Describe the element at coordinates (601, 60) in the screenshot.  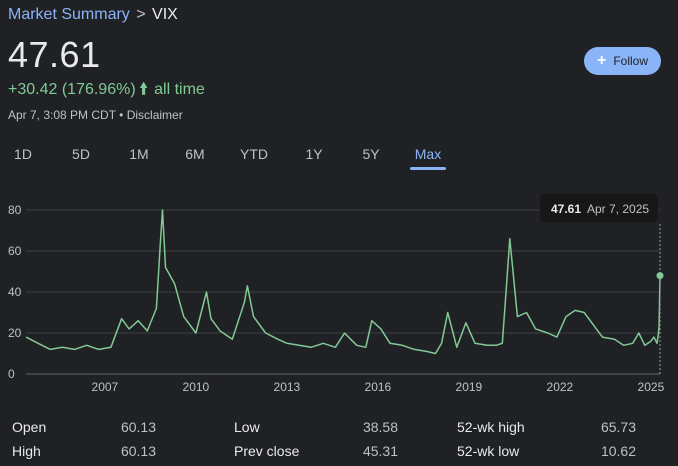
I see `plus-icon: +` at that location.